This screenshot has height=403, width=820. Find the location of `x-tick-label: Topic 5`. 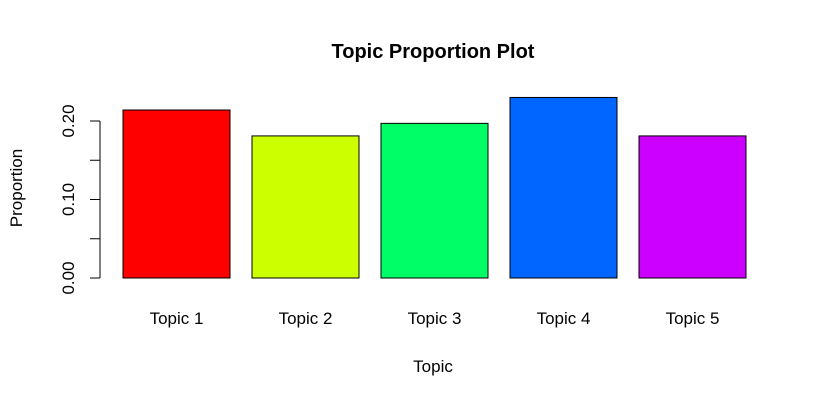

x-tick-label: Topic 5 is located at coordinates (693, 318).